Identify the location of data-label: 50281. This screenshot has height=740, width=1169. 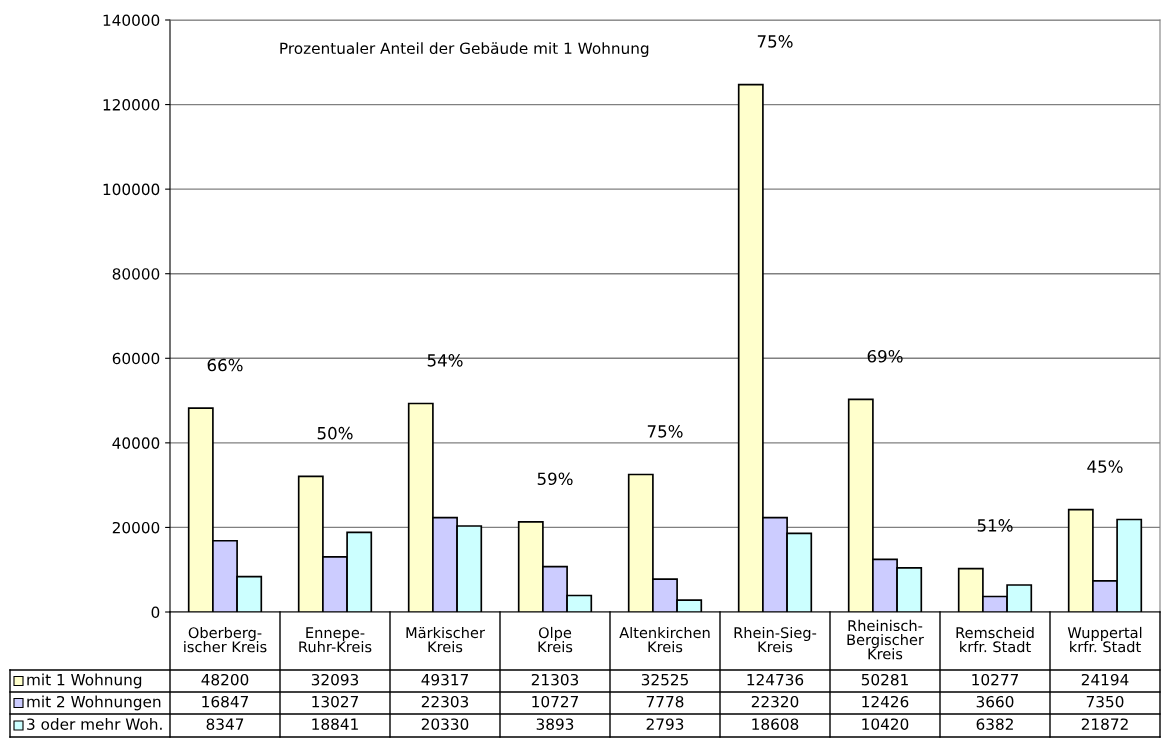
(884, 679).